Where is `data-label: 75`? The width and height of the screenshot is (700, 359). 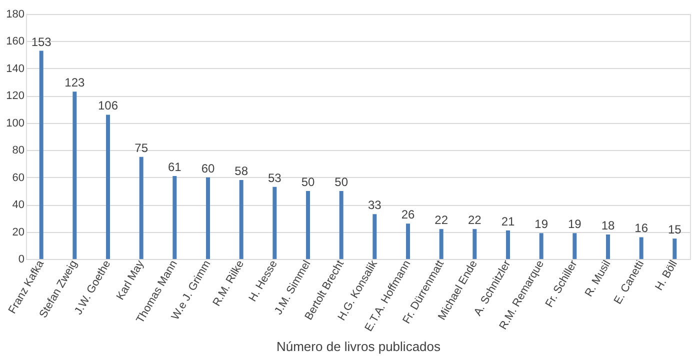 data-label: 75 is located at coordinates (141, 147).